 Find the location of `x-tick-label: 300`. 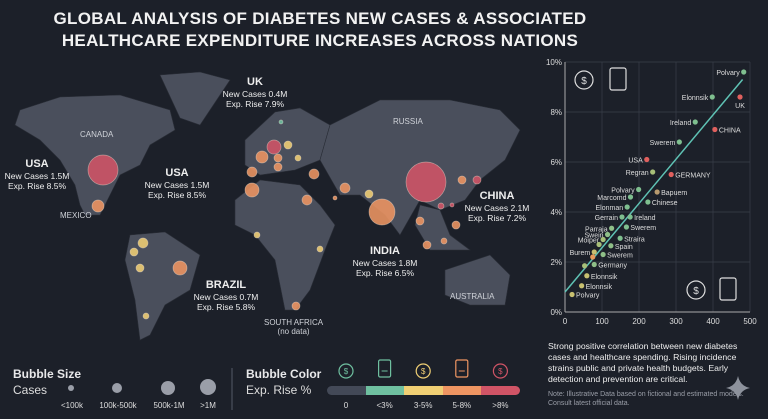

x-tick-label: 300 is located at coordinates (676, 321).